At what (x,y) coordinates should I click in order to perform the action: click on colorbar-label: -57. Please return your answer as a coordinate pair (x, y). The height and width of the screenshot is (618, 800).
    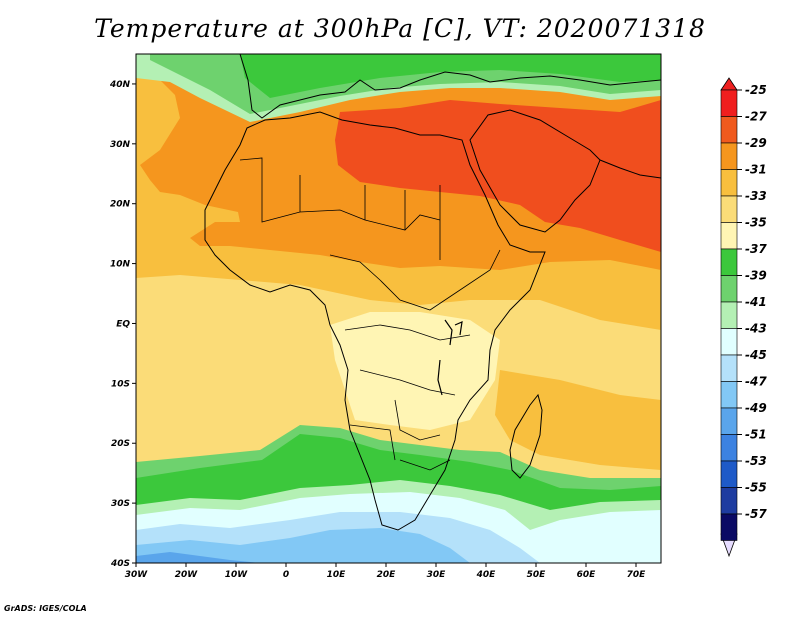
    Looking at the image, I should click on (756, 514).